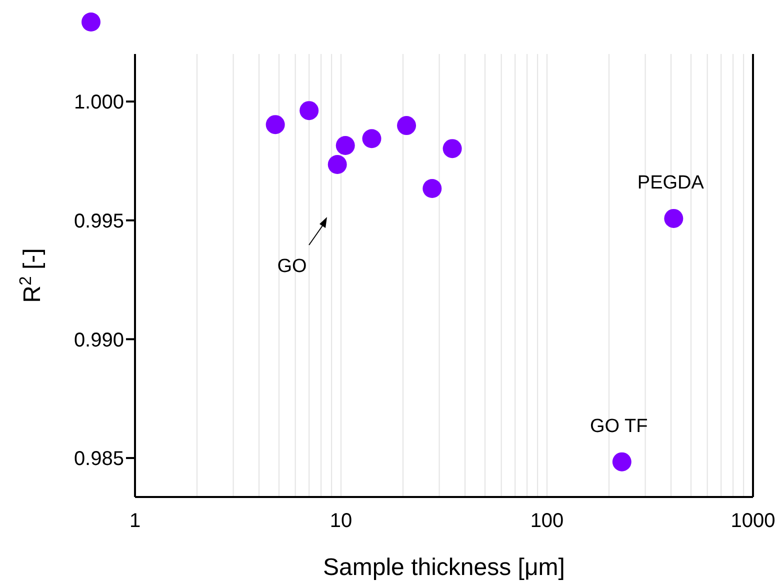 The image size is (775, 588). I want to click on annotation: GO TF, so click(619, 426).